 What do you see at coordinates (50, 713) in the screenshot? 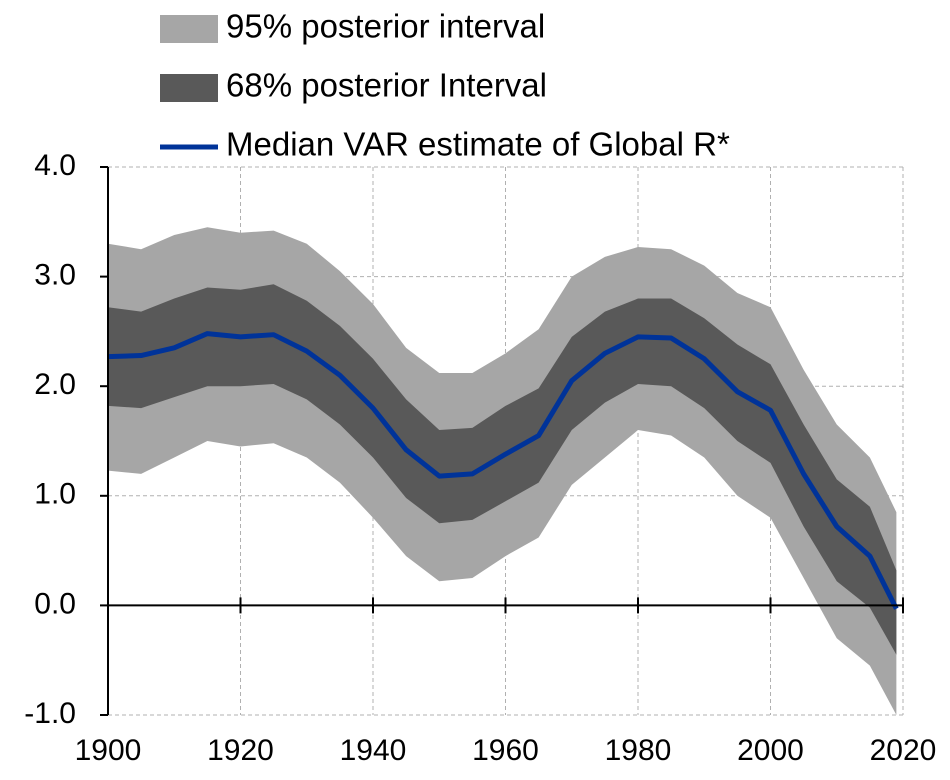
I see `y-tick-label: -1.0` at bounding box center [50, 713].